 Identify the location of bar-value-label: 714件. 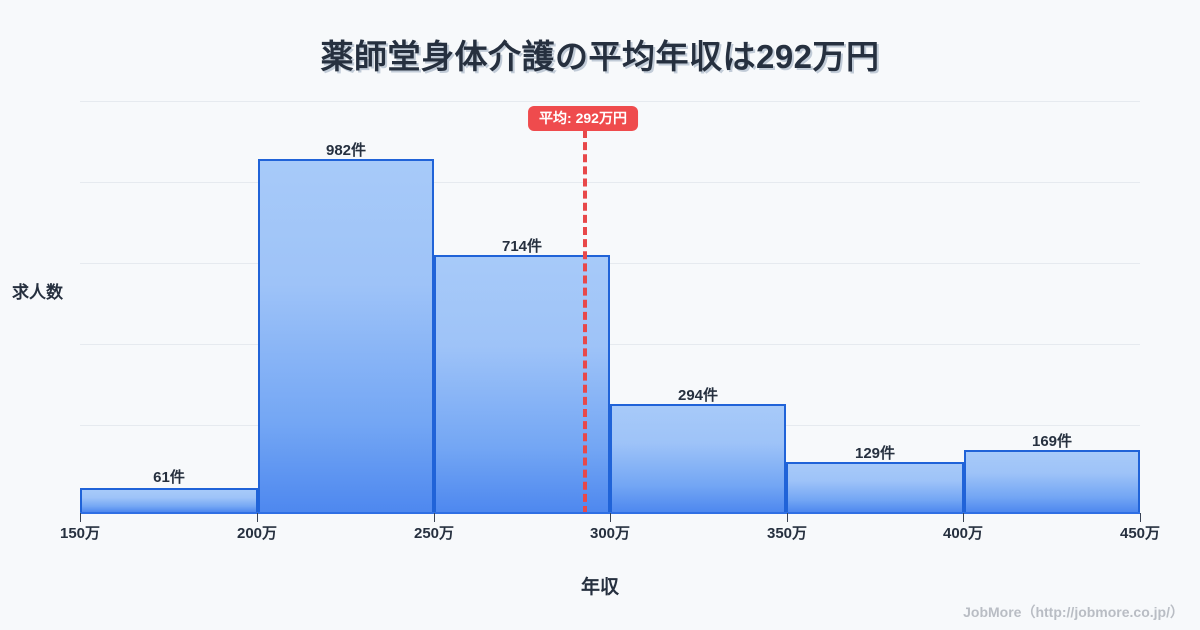
(522, 246).